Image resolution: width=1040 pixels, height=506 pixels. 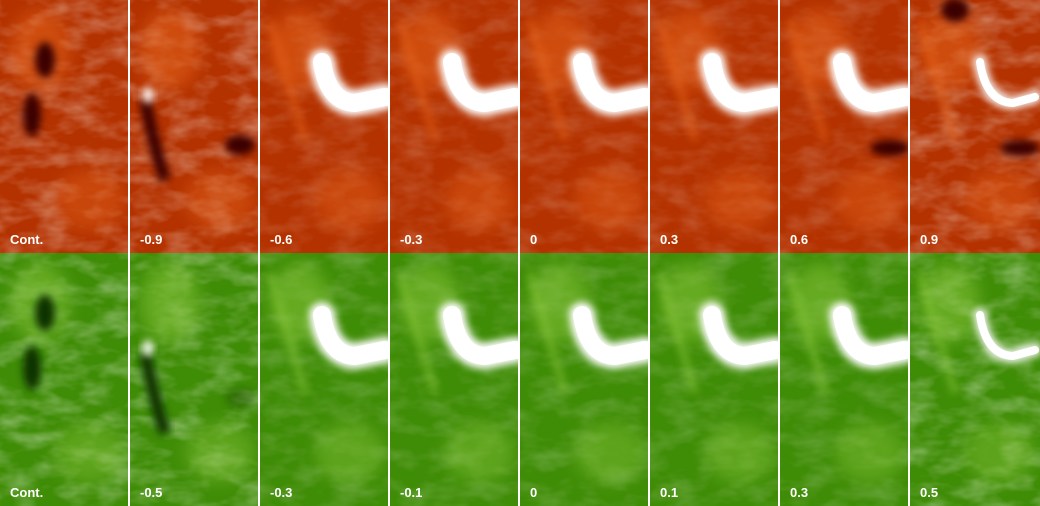 I want to click on panel-label: 0.1, so click(x=669, y=492).